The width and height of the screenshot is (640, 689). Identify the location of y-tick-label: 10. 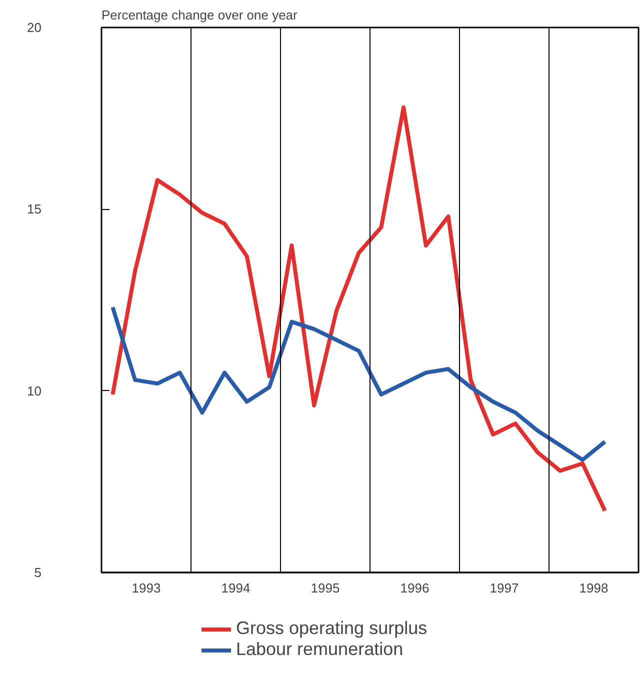
(34, 390).